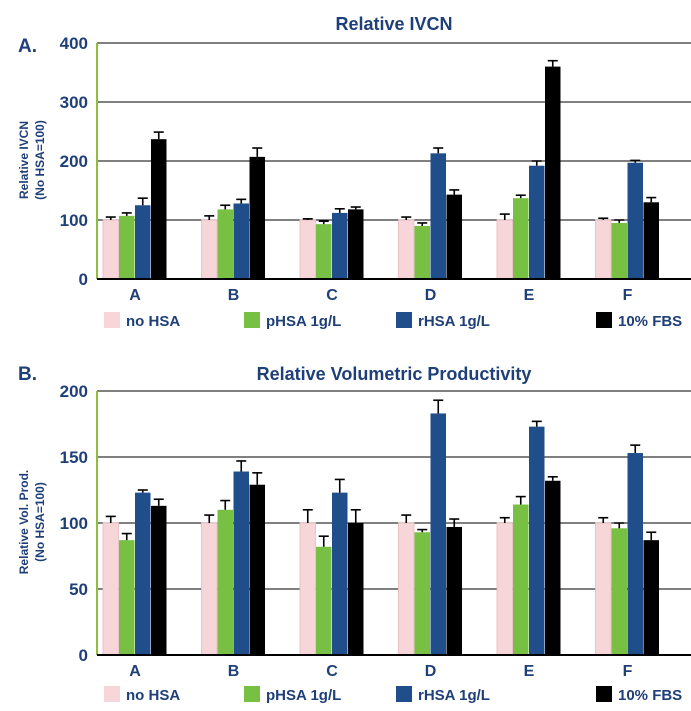 The width and height of the screenshot is (691, 711). Describe the element at coordinates (78, 589) in the screenshot. I see `y-tick-label: 50` at that location.